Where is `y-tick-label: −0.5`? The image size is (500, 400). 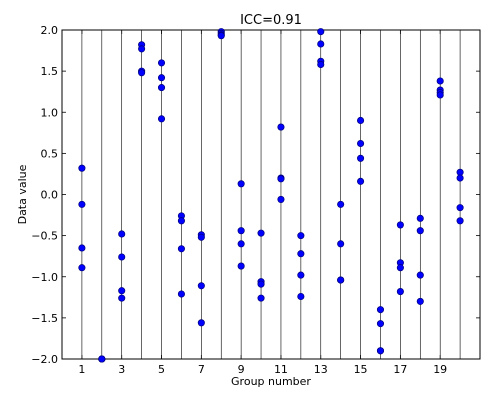 y-tick-label: −0.5 is located at coordinates (44, 236).